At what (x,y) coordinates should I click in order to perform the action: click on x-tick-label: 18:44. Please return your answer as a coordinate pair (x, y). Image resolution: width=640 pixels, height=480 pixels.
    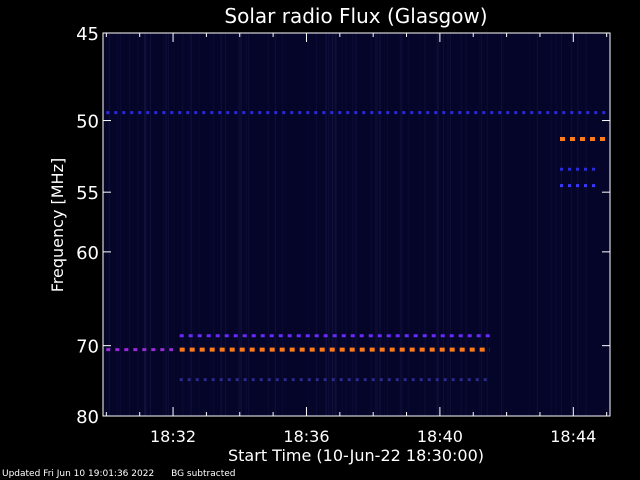
    Looking at the image, I should click on (573, 436).